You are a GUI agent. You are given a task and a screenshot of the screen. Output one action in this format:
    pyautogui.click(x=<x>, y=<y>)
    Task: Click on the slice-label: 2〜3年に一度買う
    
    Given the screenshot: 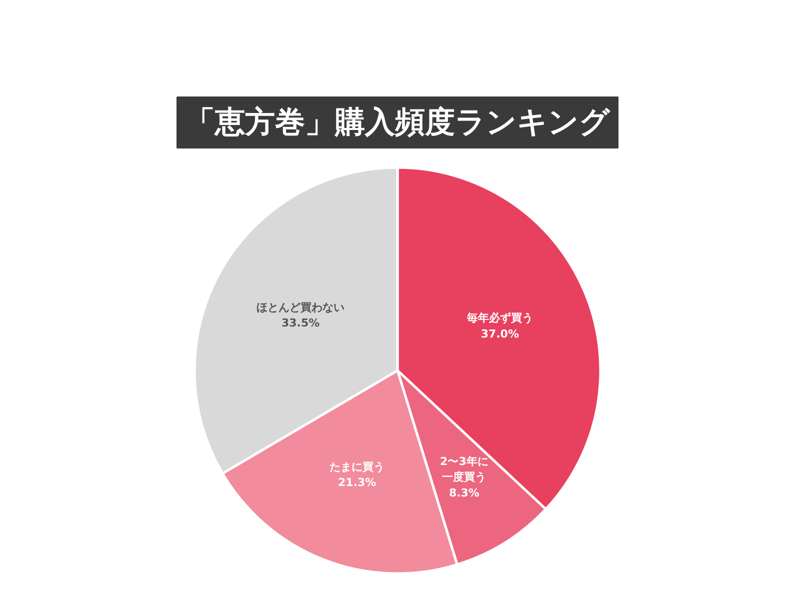 What is the action you would take?
    pyautogui.click(x=464, y=469)
    